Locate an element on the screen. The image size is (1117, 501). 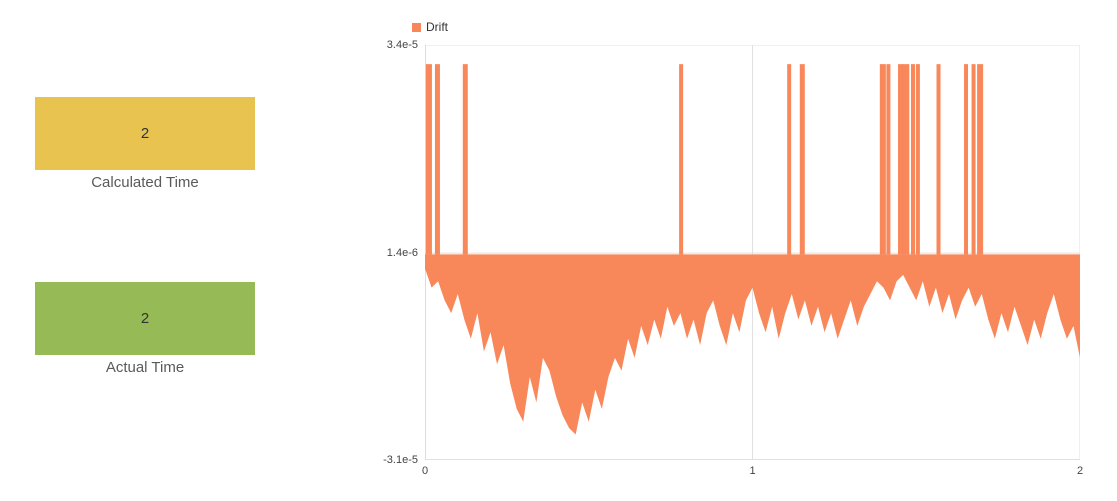
x-axis-tick-label: 1 is located at coordinates (752, 471).